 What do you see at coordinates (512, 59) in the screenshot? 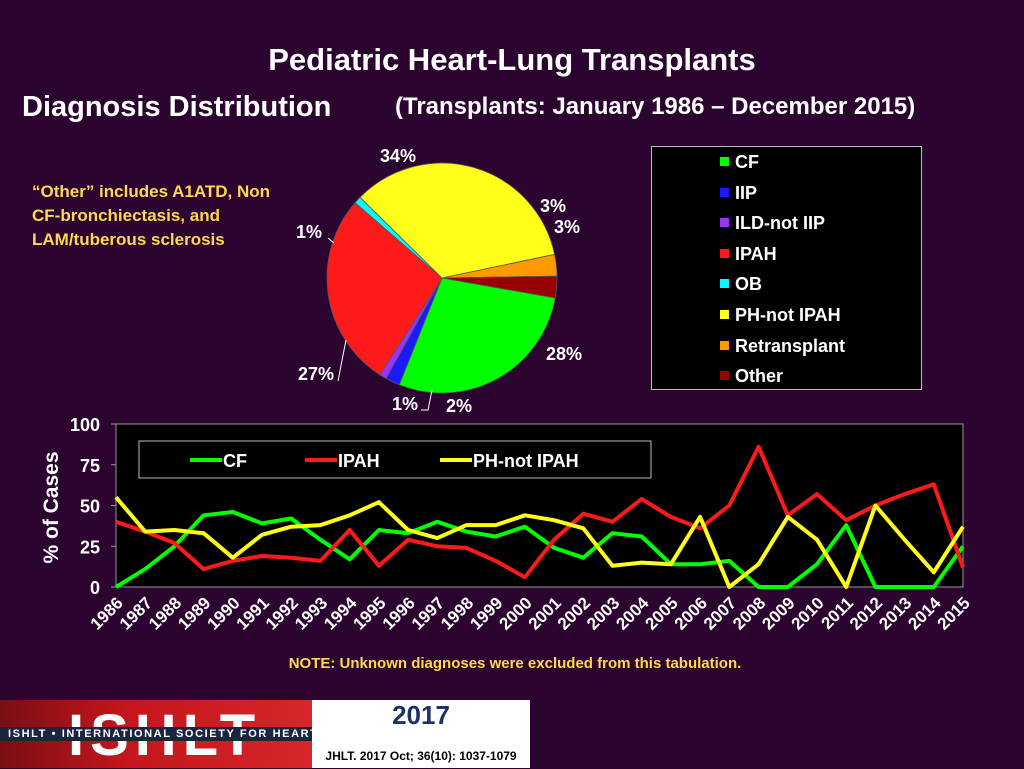
I see `page-title: Pediatric Heart-Lung Transplants` at bounding box center [512, 59].